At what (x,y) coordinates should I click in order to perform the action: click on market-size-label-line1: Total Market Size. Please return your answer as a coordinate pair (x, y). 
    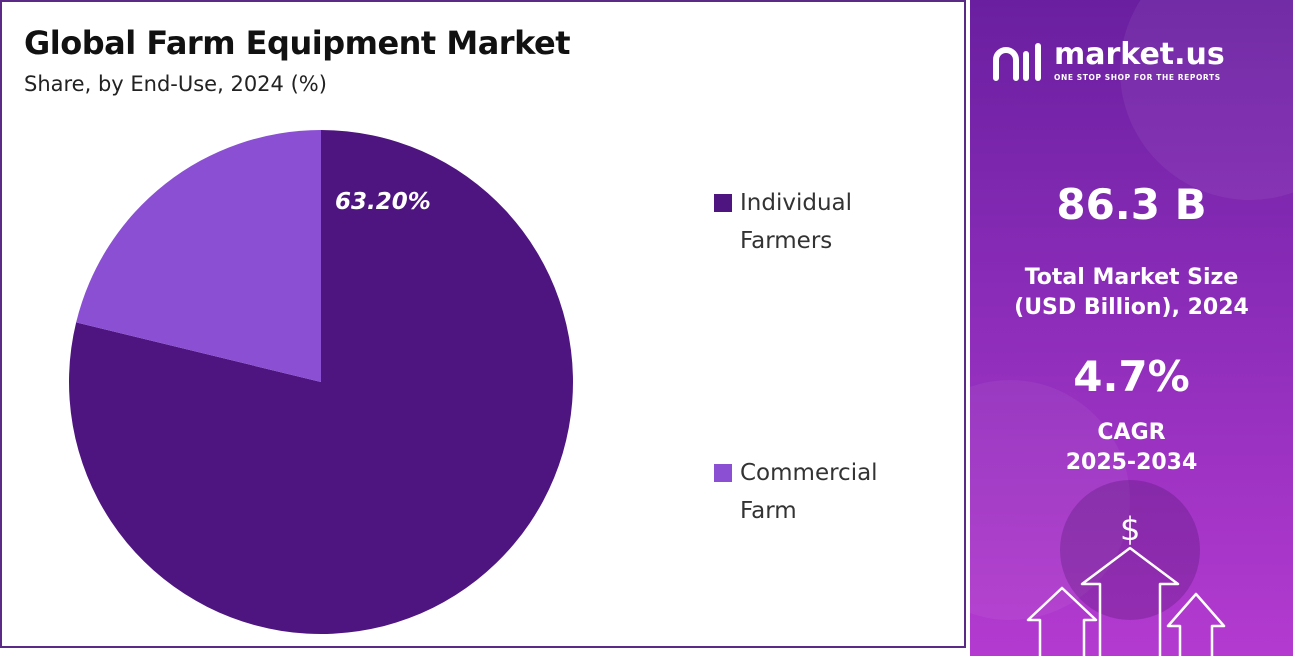
    Looking at the image, I should click on (1131, 277).